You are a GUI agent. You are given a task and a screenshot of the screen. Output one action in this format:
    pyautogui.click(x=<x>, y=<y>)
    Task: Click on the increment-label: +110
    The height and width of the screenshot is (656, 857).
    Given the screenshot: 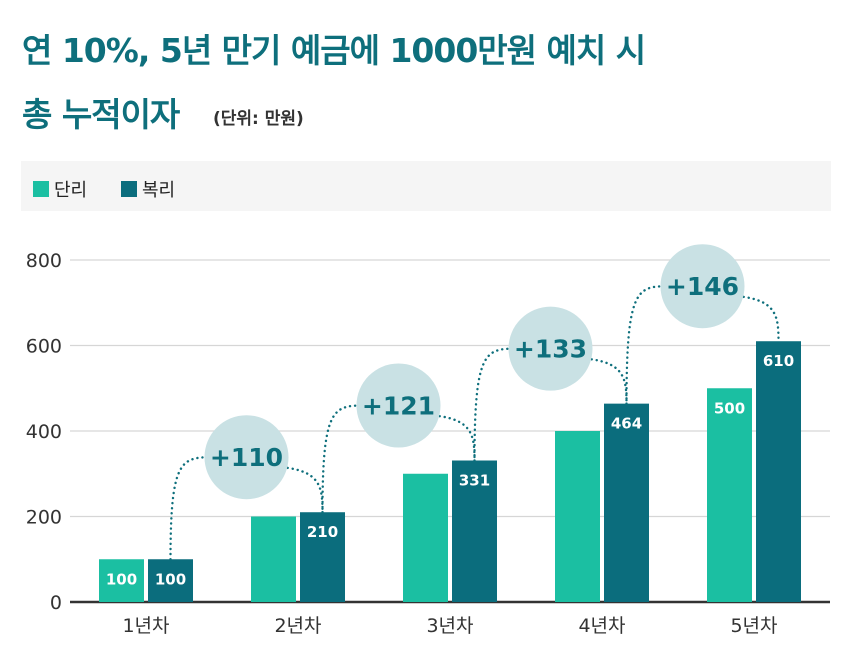 What is the action you would take?
    pyautogui.click(x=246, y=457)
    